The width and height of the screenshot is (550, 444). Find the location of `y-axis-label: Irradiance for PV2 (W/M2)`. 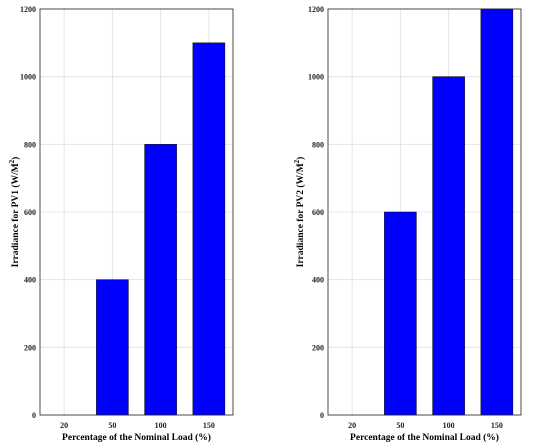

y-axis-label: Irradiance for PV2 (W/M2) is located at coordinates (299, 212).